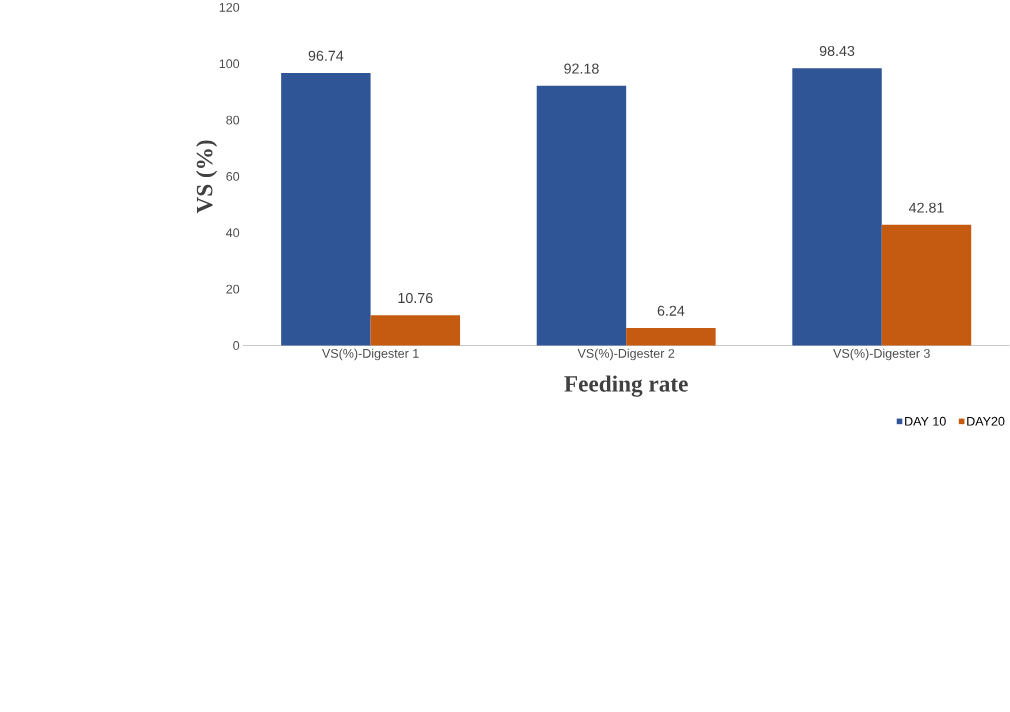 This screenshot has height=712, width=1010. I want to click on y-tick-label: 0, so click(236, 346).